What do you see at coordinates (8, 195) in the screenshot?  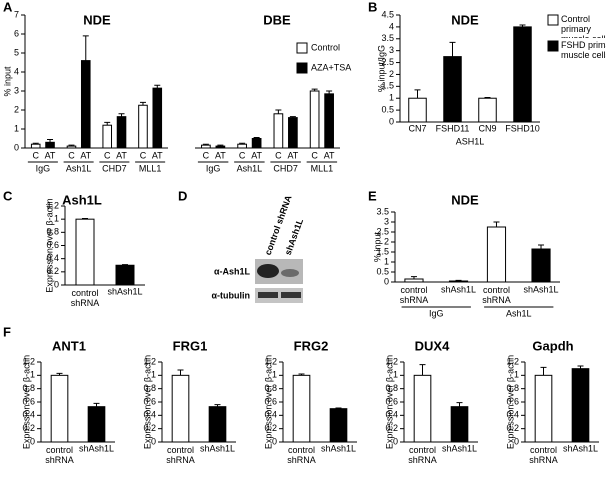 I see `panel-letter: C` at bounding box center [8, 195].